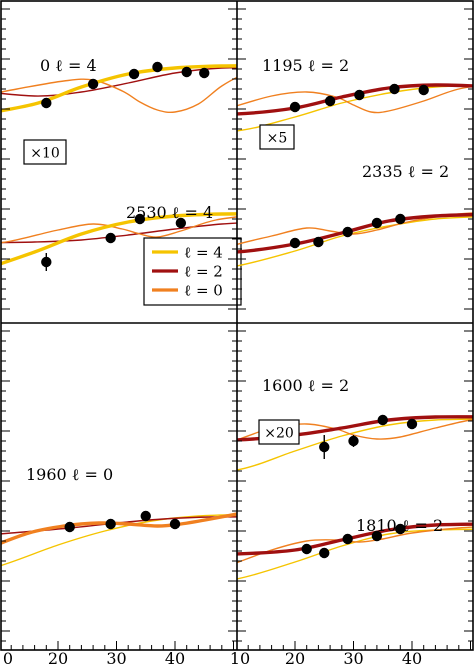 This screenshot has height=665, width=474. What do you see at coordinates (69, 474) in the screenshot?
I see `dataset-label: 1960 ℓ = 0` at bounding box center [69, 474].